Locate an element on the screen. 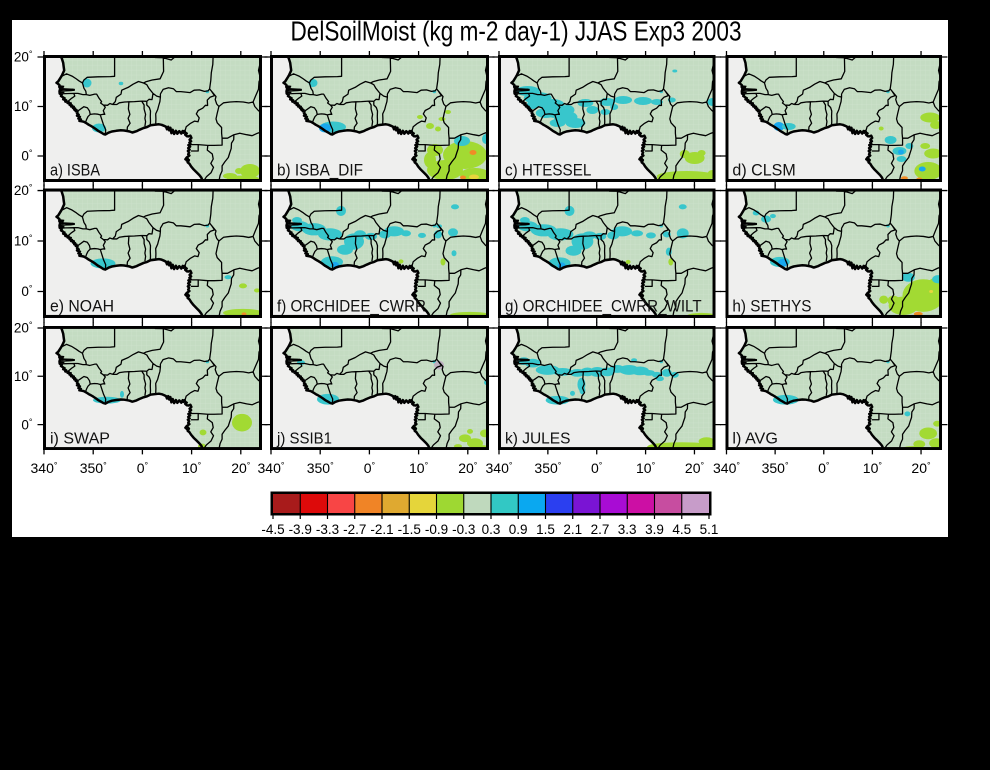  svg-text: 4.5 is located at coordinates (681, 529).